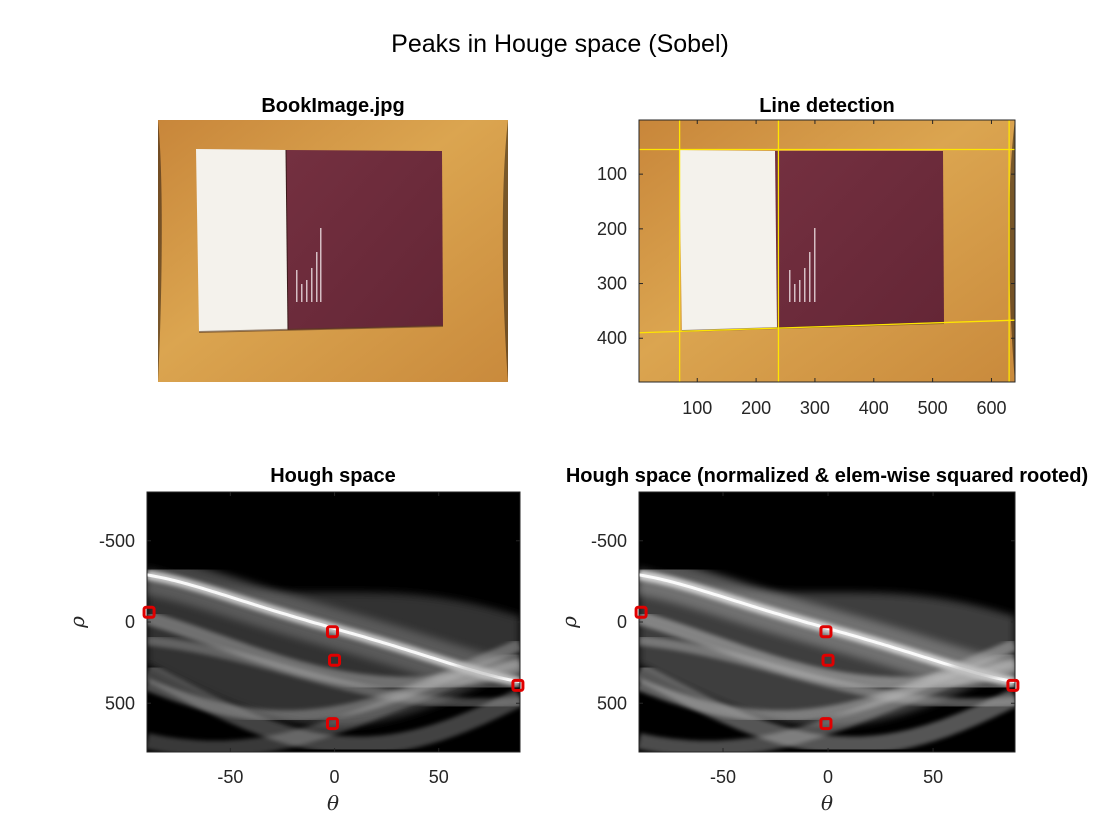  I want to click on line-detection-xtick-5: 600, so click(991, 408).